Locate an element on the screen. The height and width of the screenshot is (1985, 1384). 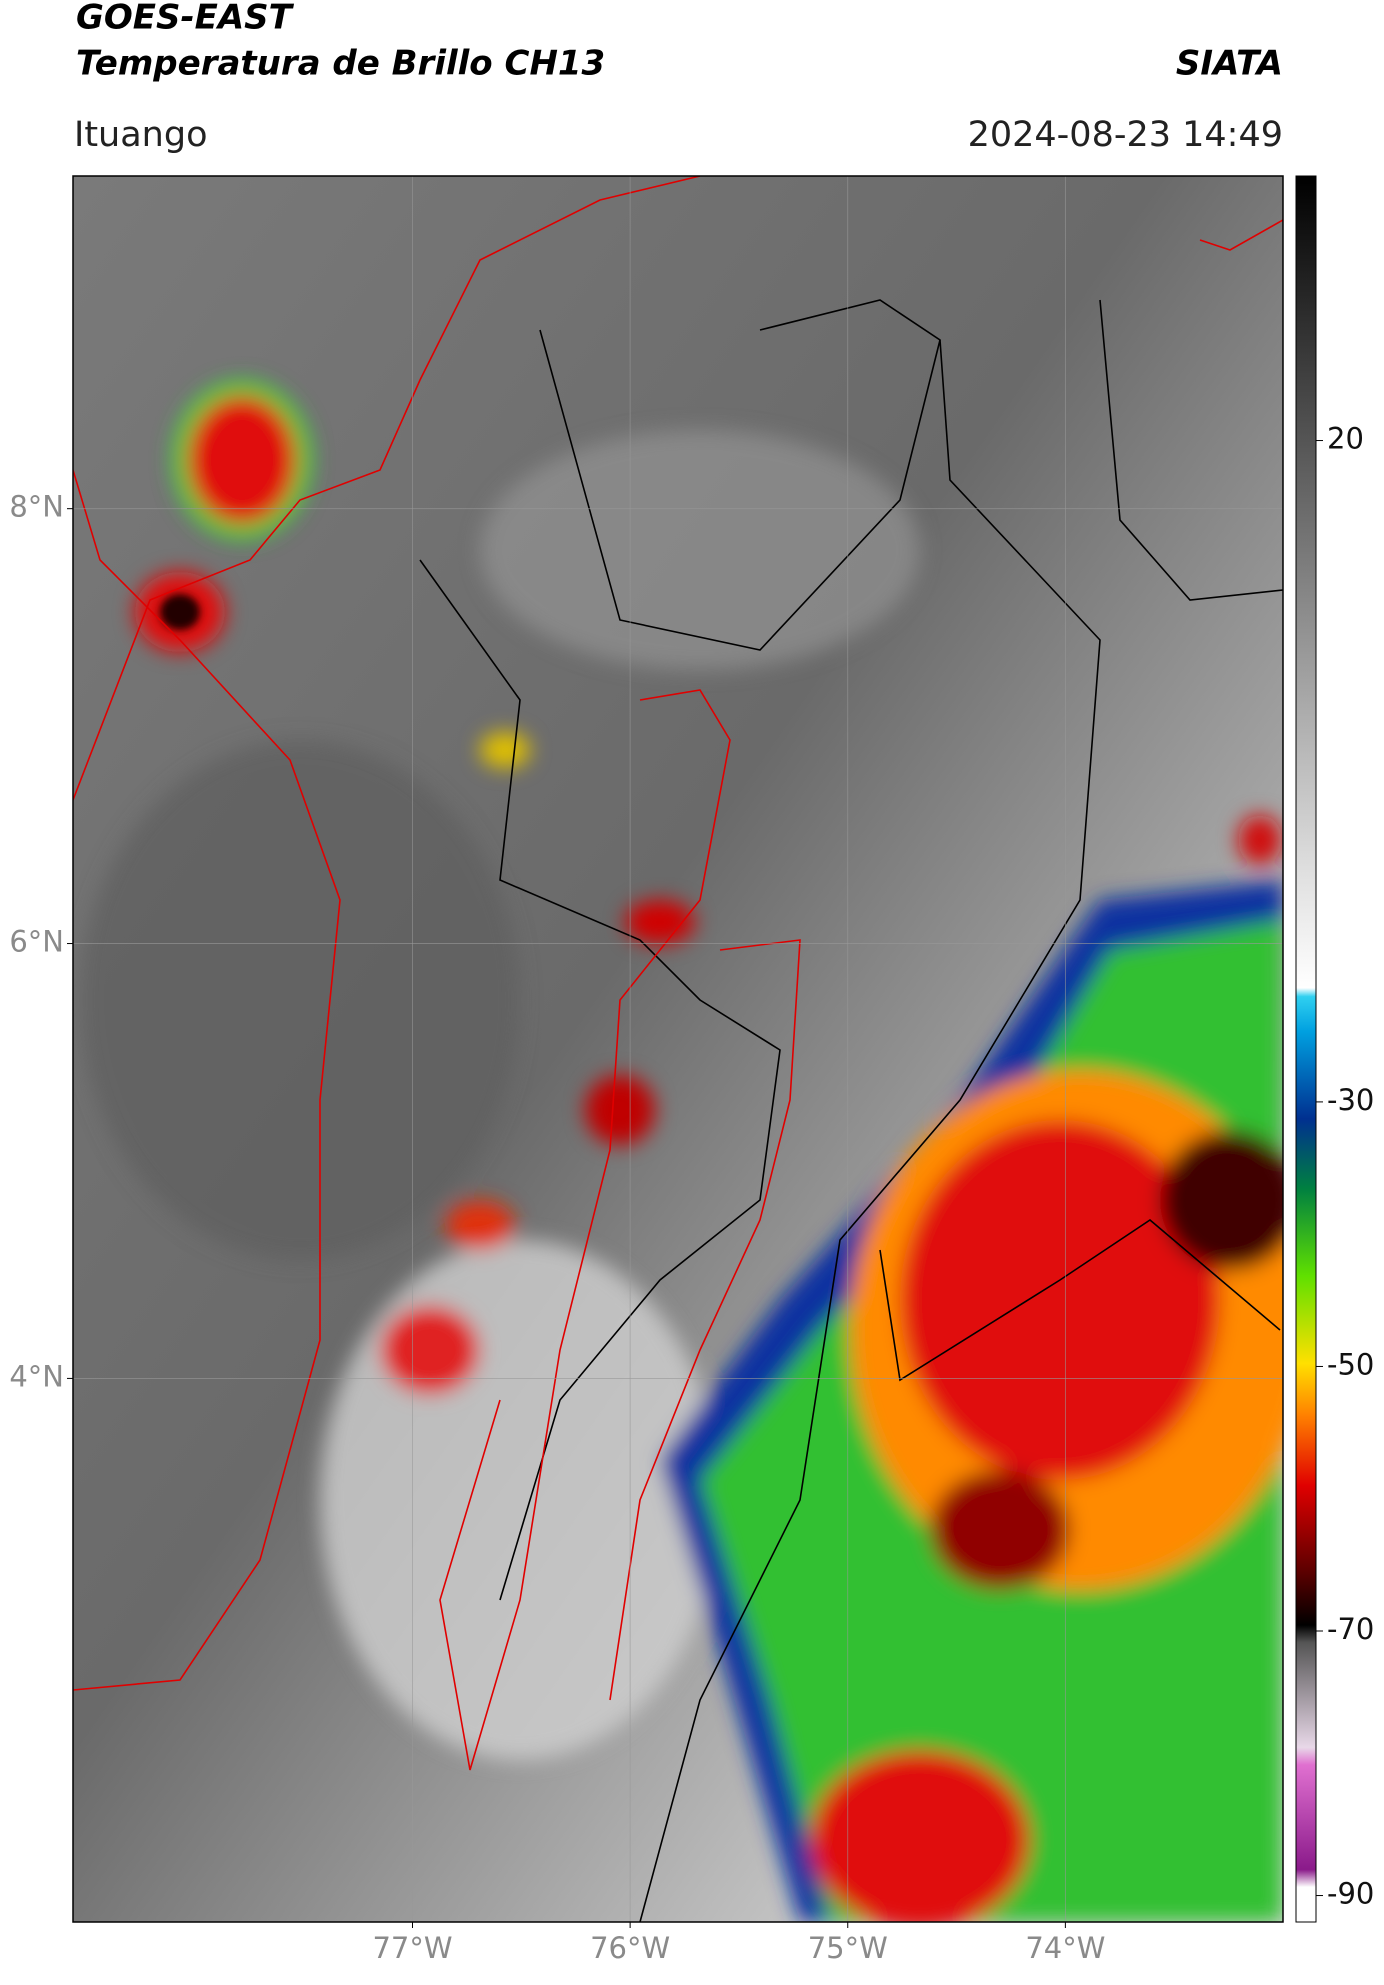
colorbar-tick-label: -70 is located at coordinates (1350, 1629).